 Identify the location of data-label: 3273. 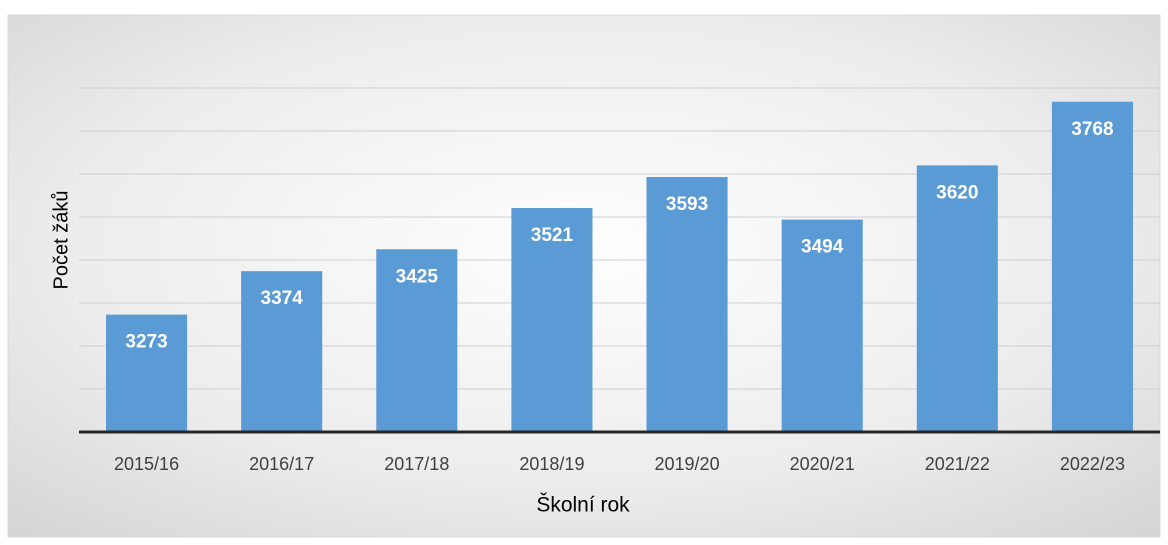
(146, 342).